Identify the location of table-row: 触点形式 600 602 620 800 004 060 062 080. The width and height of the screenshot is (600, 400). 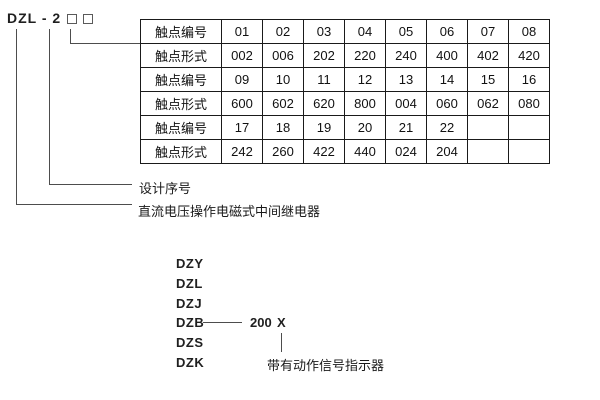
(345, 103).